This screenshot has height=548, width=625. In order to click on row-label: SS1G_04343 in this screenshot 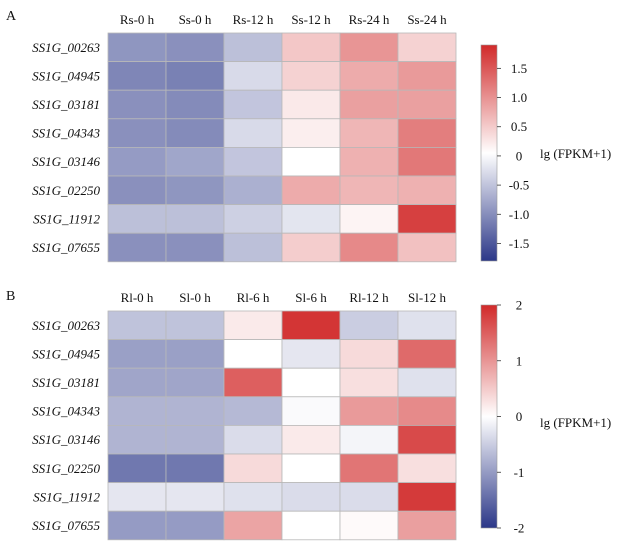, I will do `click(66, 411)`.